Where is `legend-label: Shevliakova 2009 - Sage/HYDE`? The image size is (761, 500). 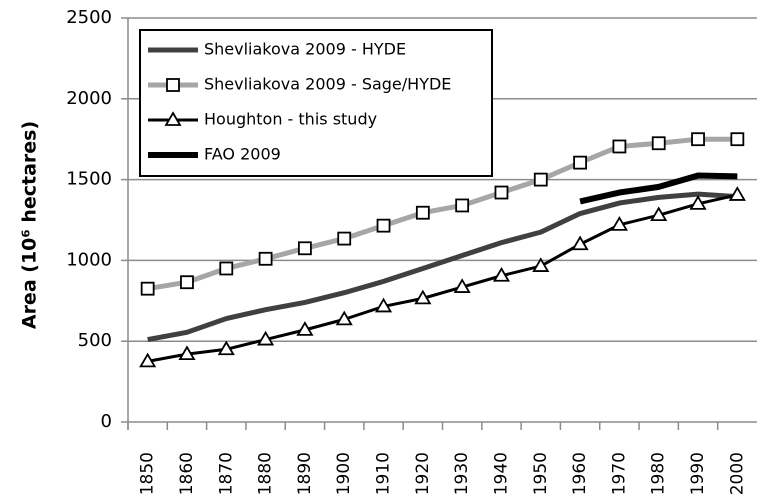 legend-label: Shevliakova 2009 - Sage/HYDE is located at coordinates (327, 84).